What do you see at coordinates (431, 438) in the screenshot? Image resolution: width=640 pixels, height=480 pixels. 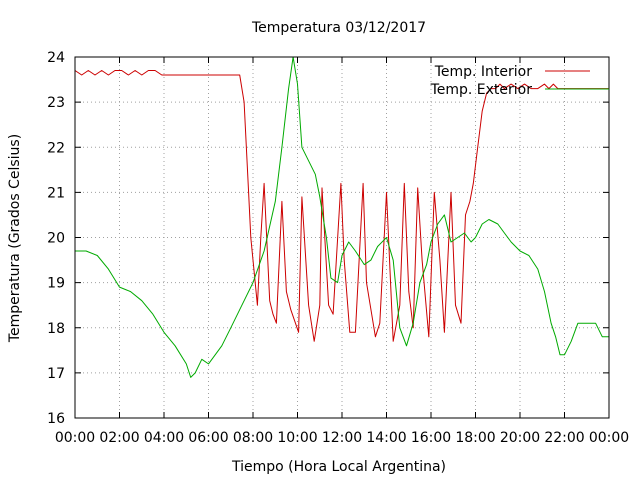 I see `x-tick-label: 16:00` at bounding box center [431, 438].